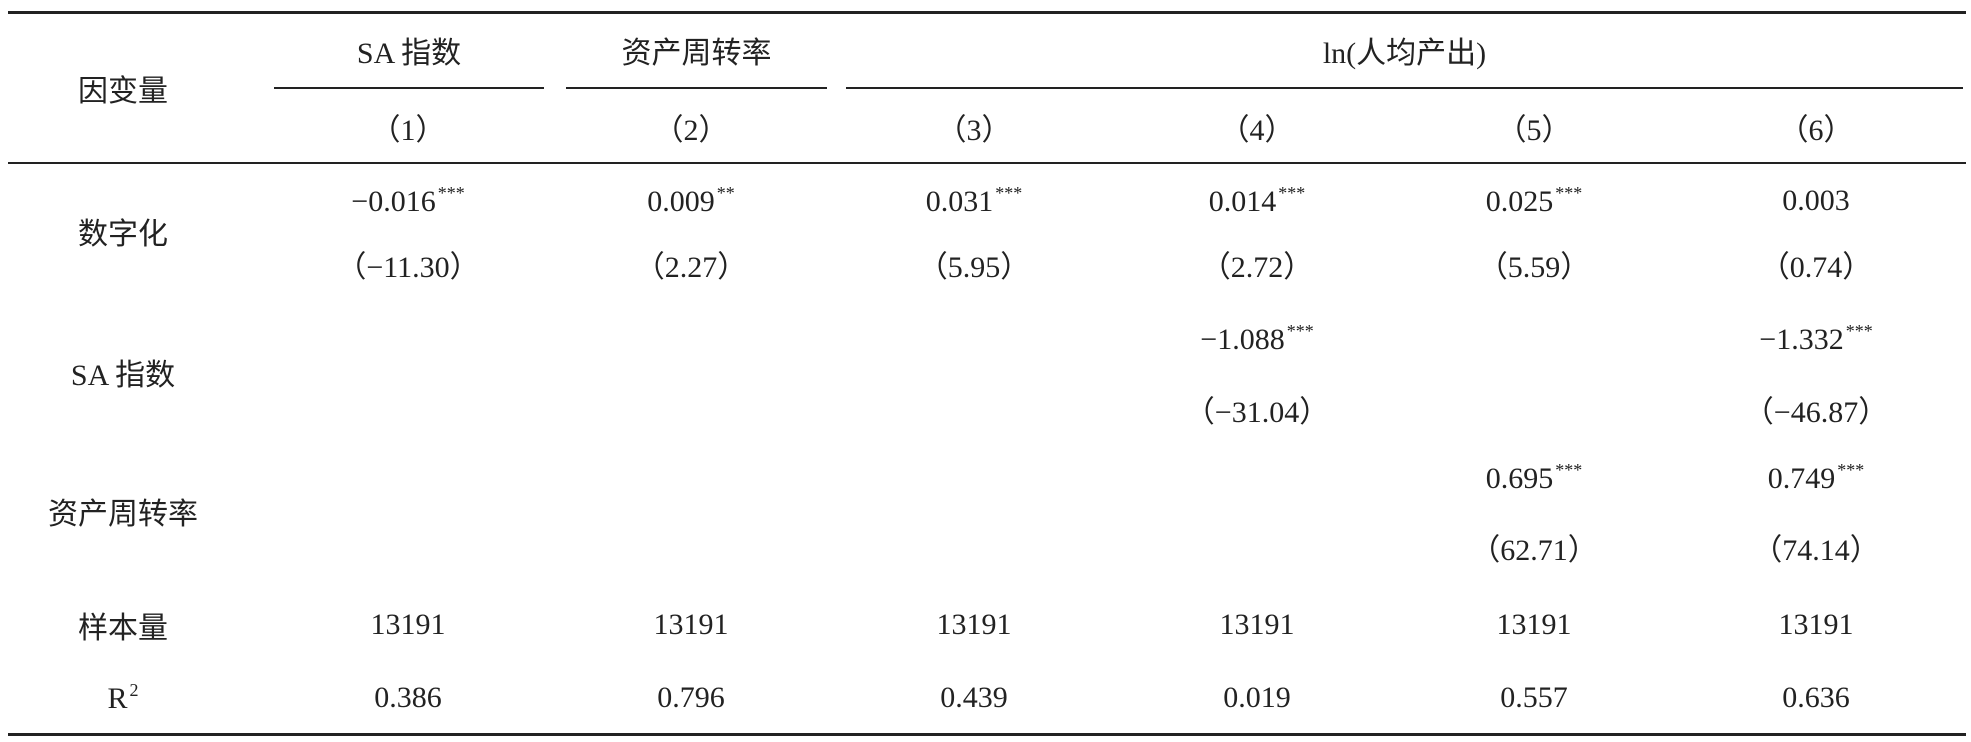 Image resolution: width=1971 pixels, height=742 pixels. What do you see at coordinates (1519, 201) in the screenshot?
I see `coef-value: 0.025` at bounding box center [1519, 201].